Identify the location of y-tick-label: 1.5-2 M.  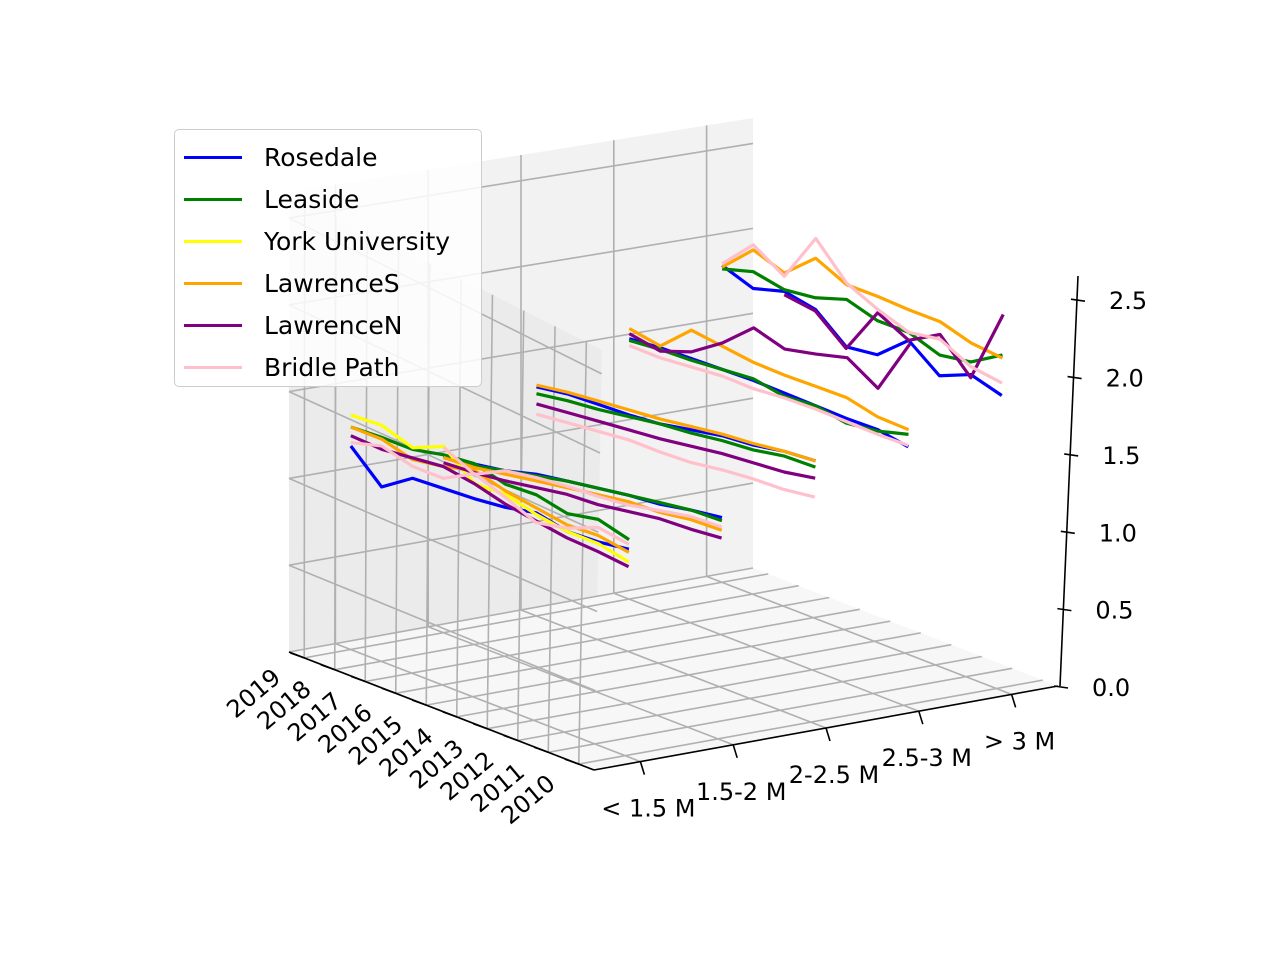
(741, 792).